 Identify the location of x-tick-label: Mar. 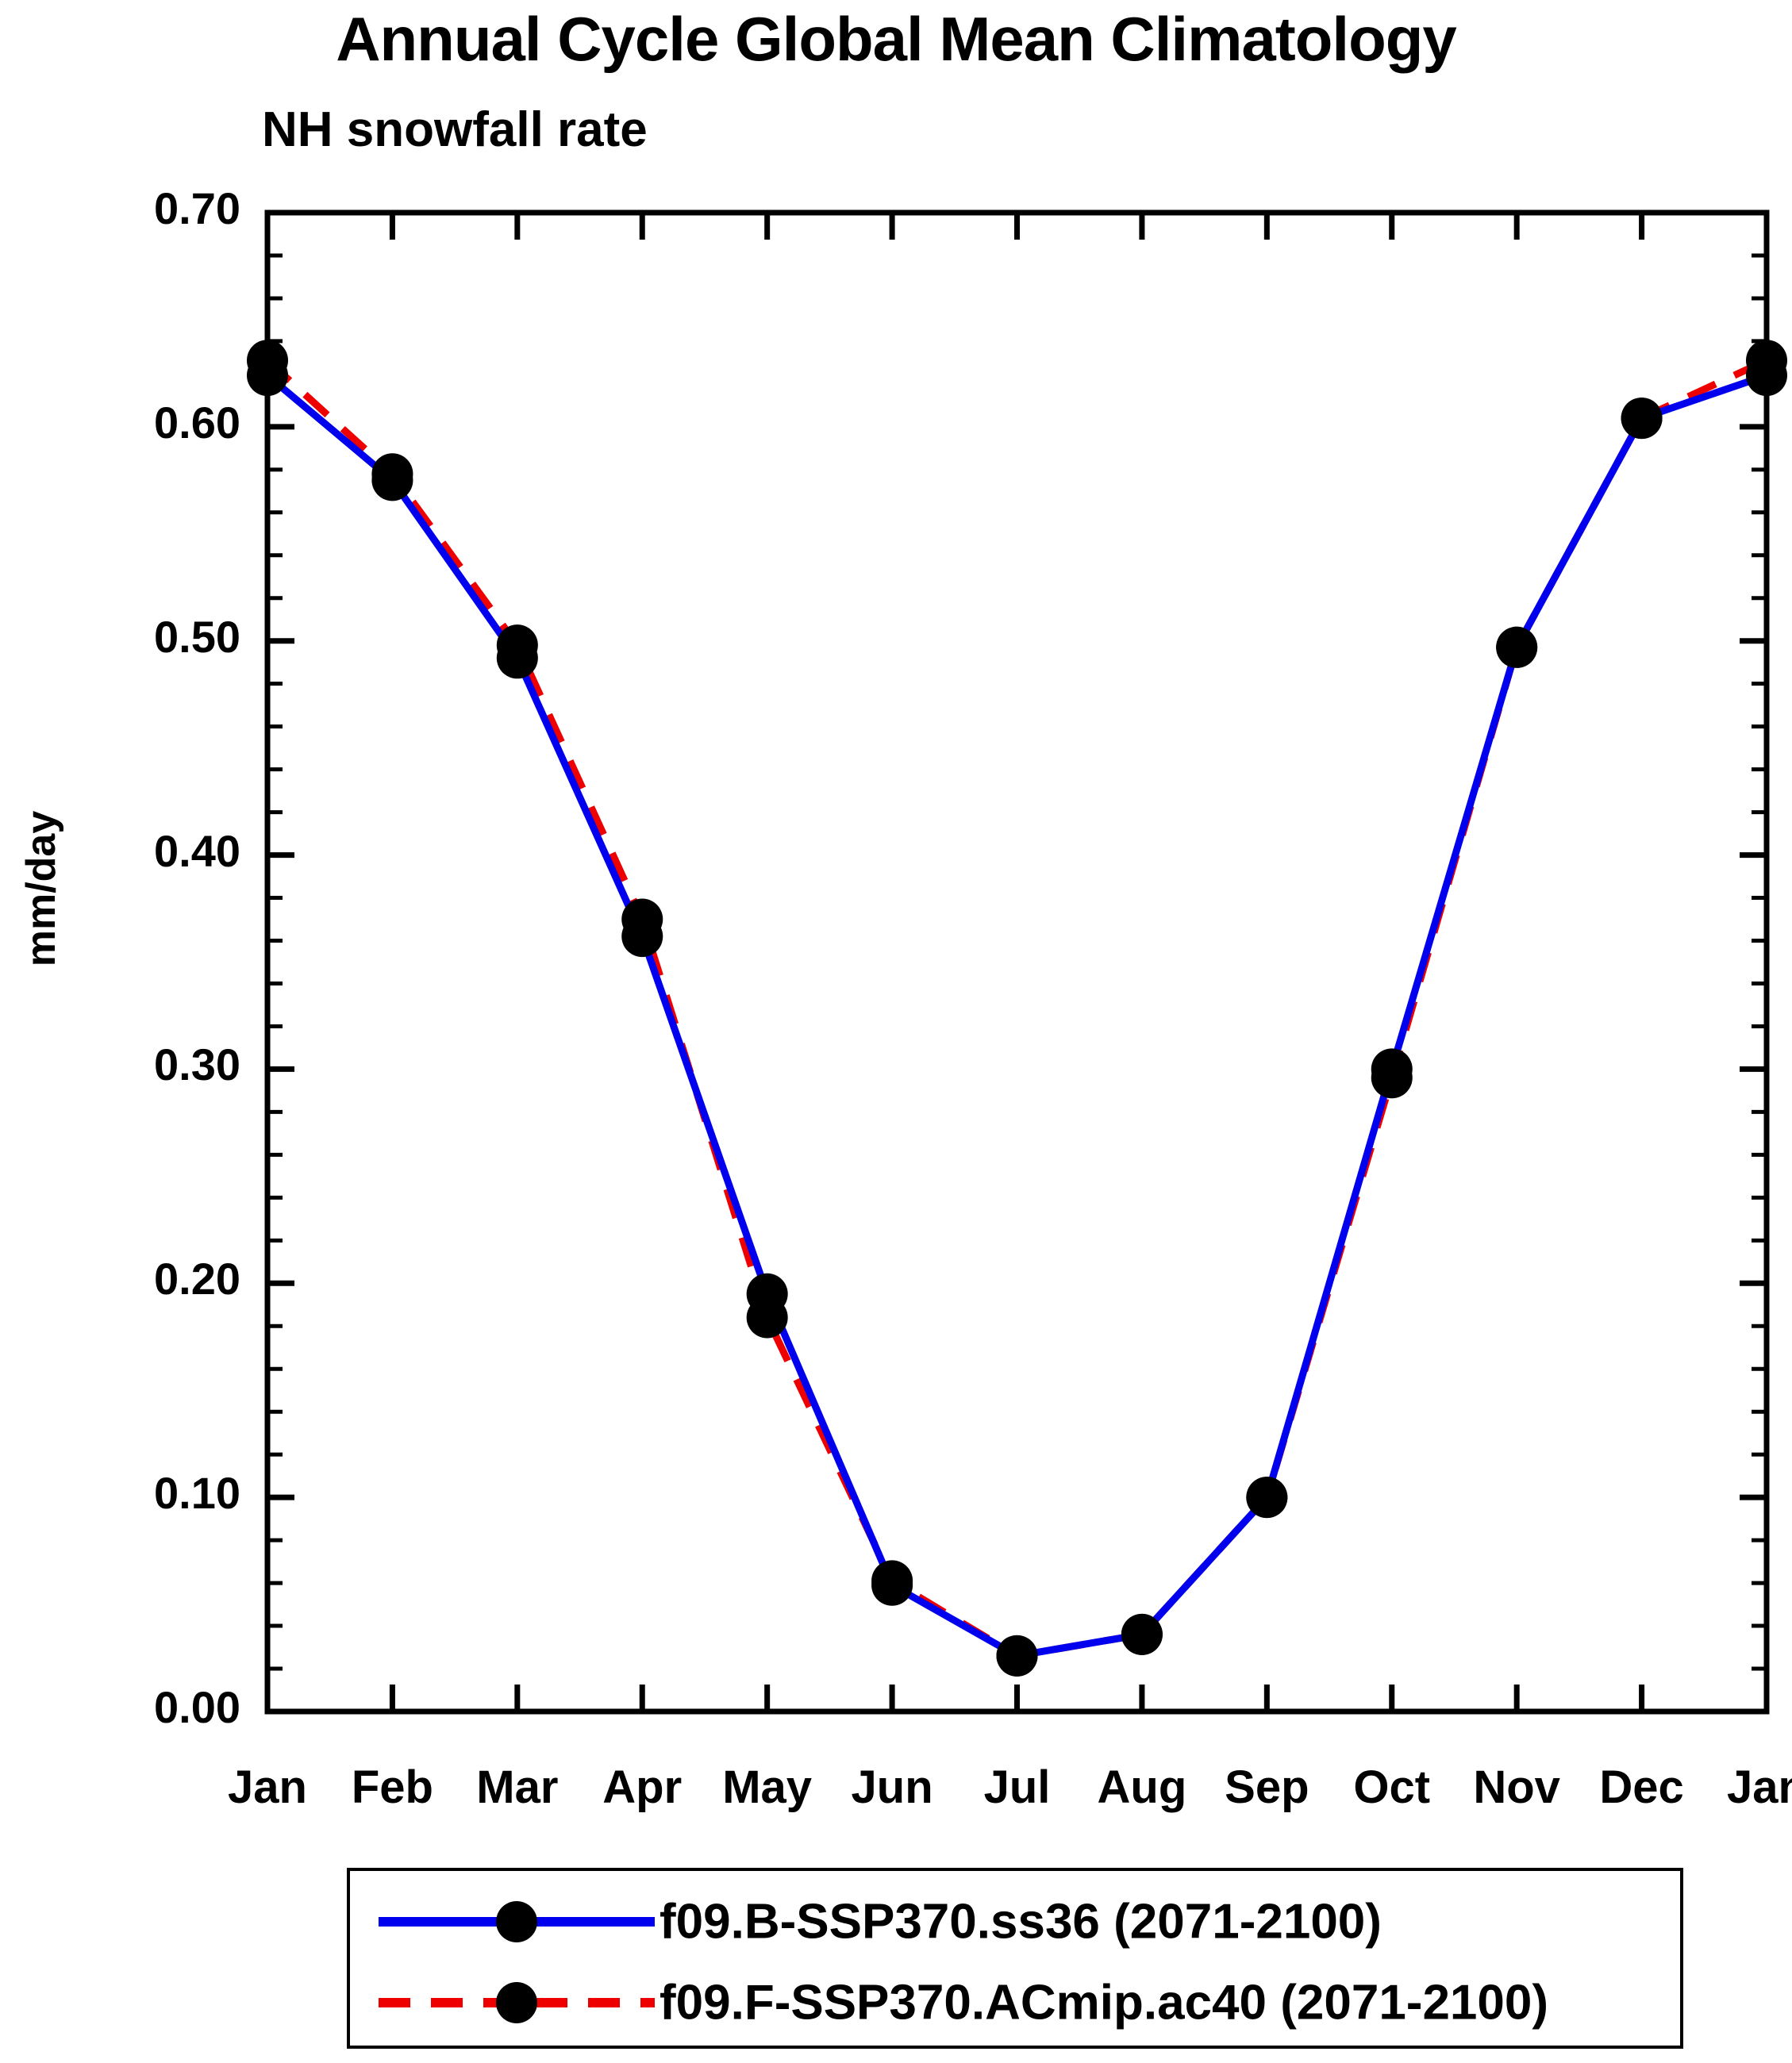
(517, 1787).